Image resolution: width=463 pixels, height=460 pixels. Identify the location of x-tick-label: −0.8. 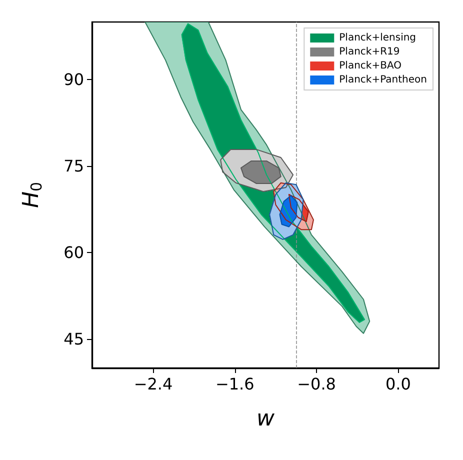
(316, 384).